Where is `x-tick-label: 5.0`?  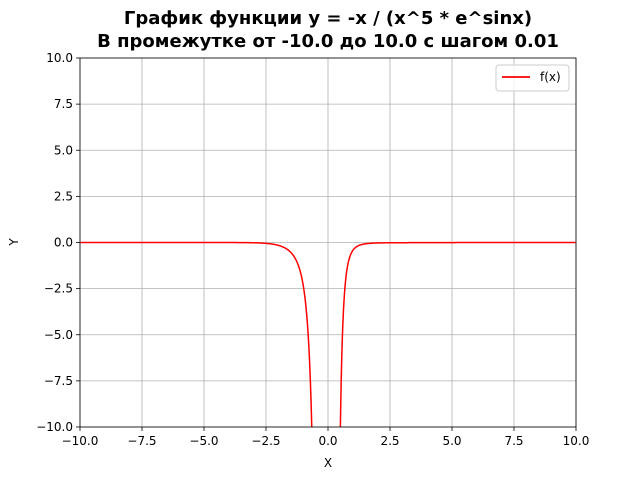
x-tick-label: 5.0 is located at coordinates (451, 441).